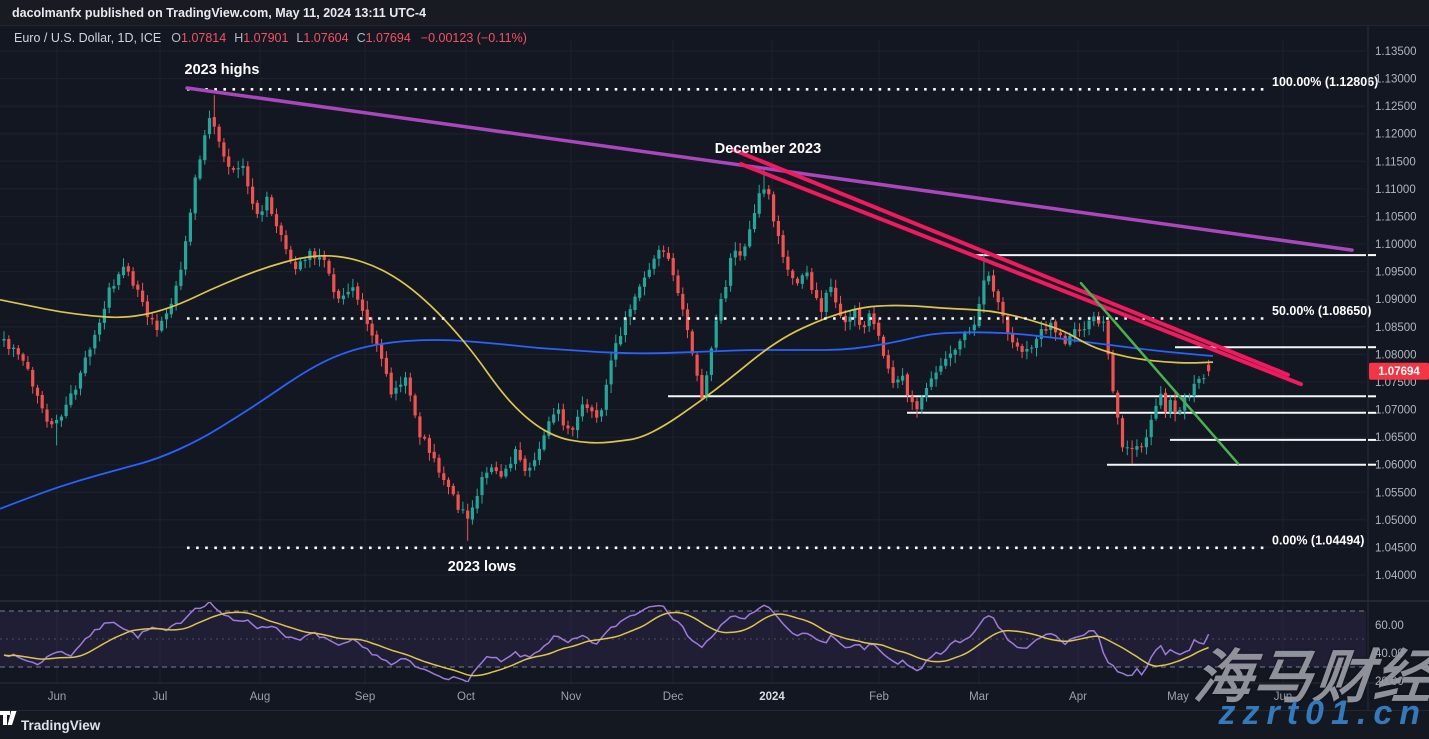  I want to click on change-value: −0.00123 (−0.11%), so click(473, 38).